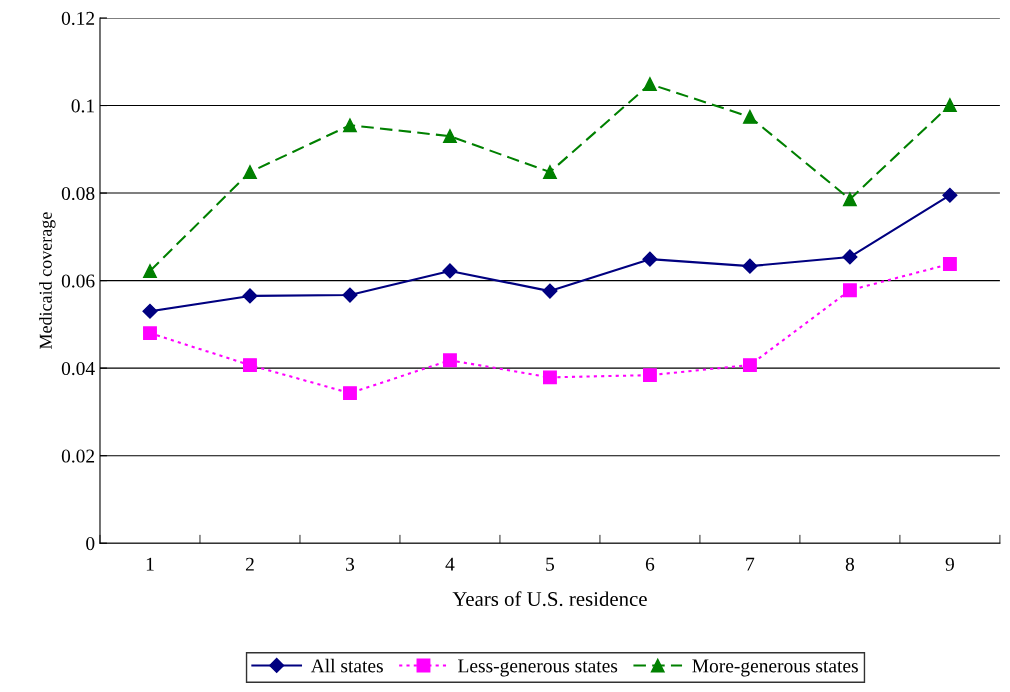 This screenshot has width=1010, height=692. Describe the element at coordinates (82, 106) in the screenshot. I see `y-tick-label: 0.1` at that location.